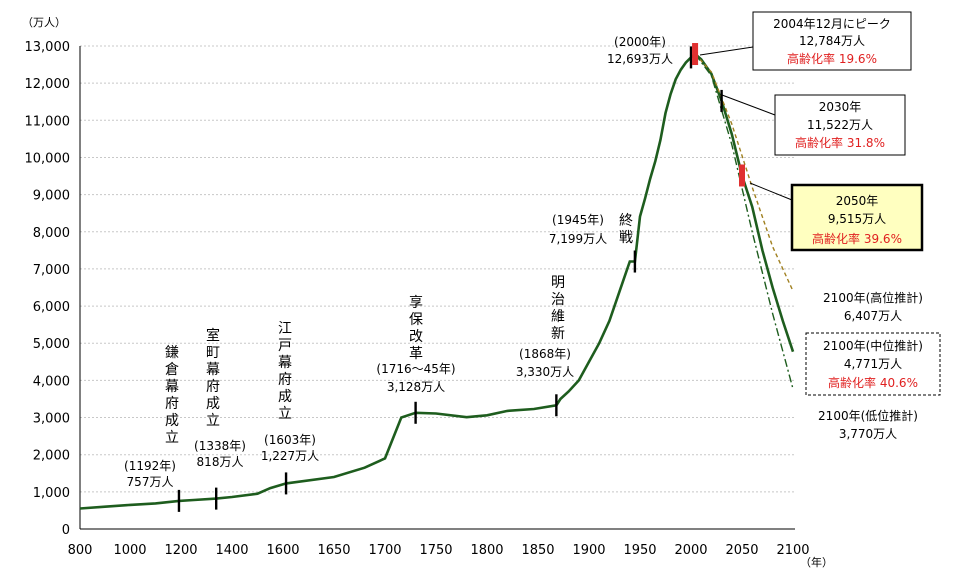 The image size is (964, 574). I want to click on annotation-2050: 2050年 9,515万人 高齢化率 39.6%, so click(836, 217).